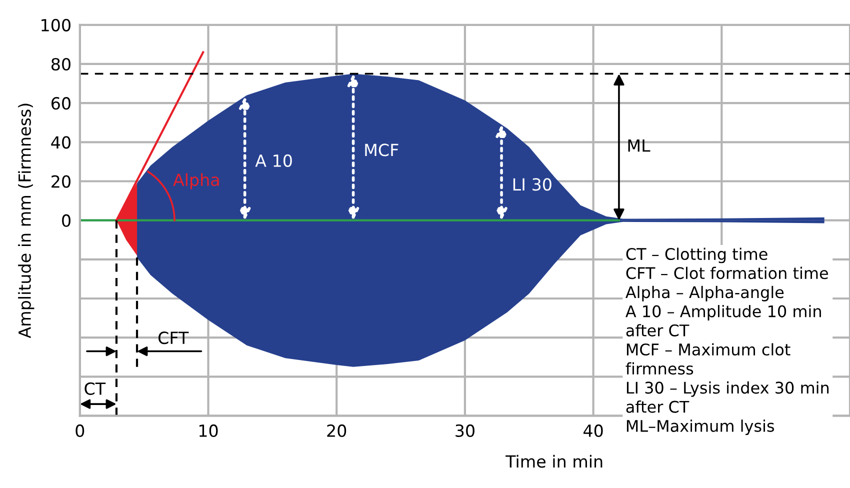 The width and height of the screenshot is (850, 488). What do you see at coordinates (727, 342) in the screenshot?
I see `text: CT – Clotting time CFT – Clot formation time Alpha – Alpha-angle A 10 – Amplitude 10 min after CT MCF – Maximum clot firmness LI 30 – Lysis index 30 min after CT ML–Maximum lysis` at bounding box center [727, 342].